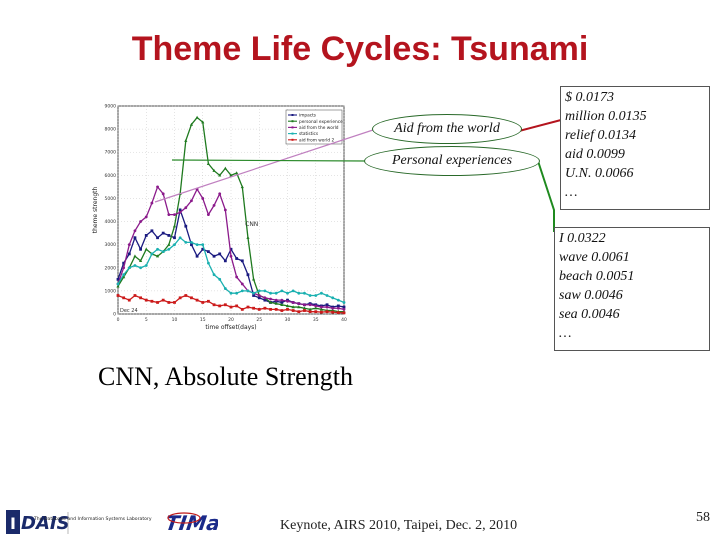 The height and width of the screenshot is (540, 720). I want to click on term-line: relief 0.0134, so click(601, 135).